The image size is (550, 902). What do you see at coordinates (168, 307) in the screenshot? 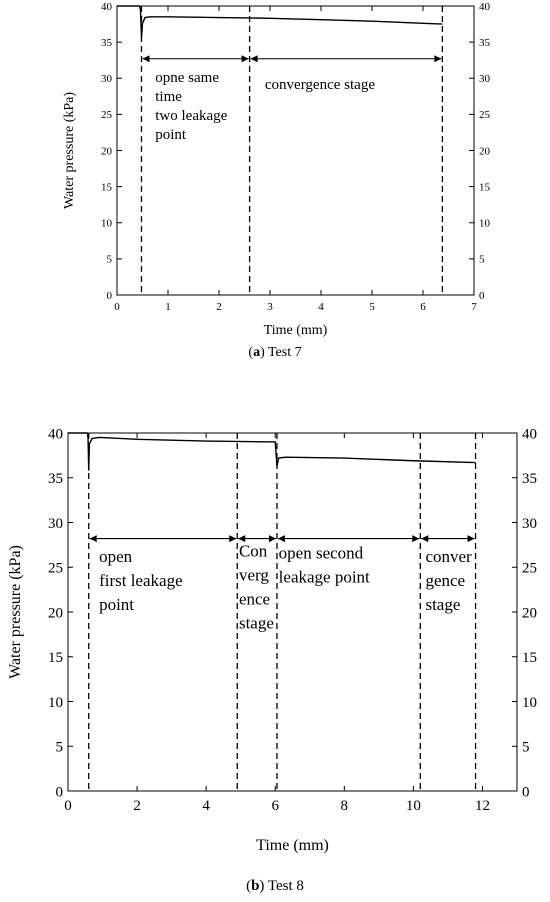
I see `x-tick-label: 1` at bounding box center [168, 307].